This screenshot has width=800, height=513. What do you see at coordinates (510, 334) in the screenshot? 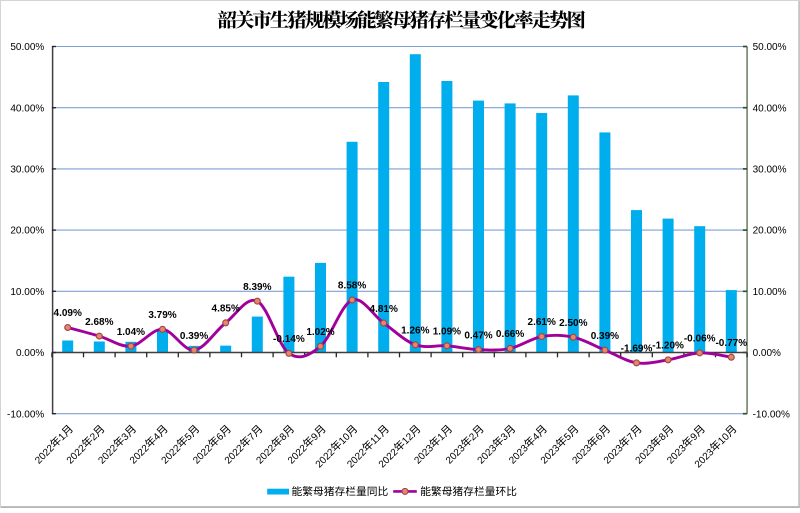
I see `svg-text: 0.66%` at bounding box center [510, 334].